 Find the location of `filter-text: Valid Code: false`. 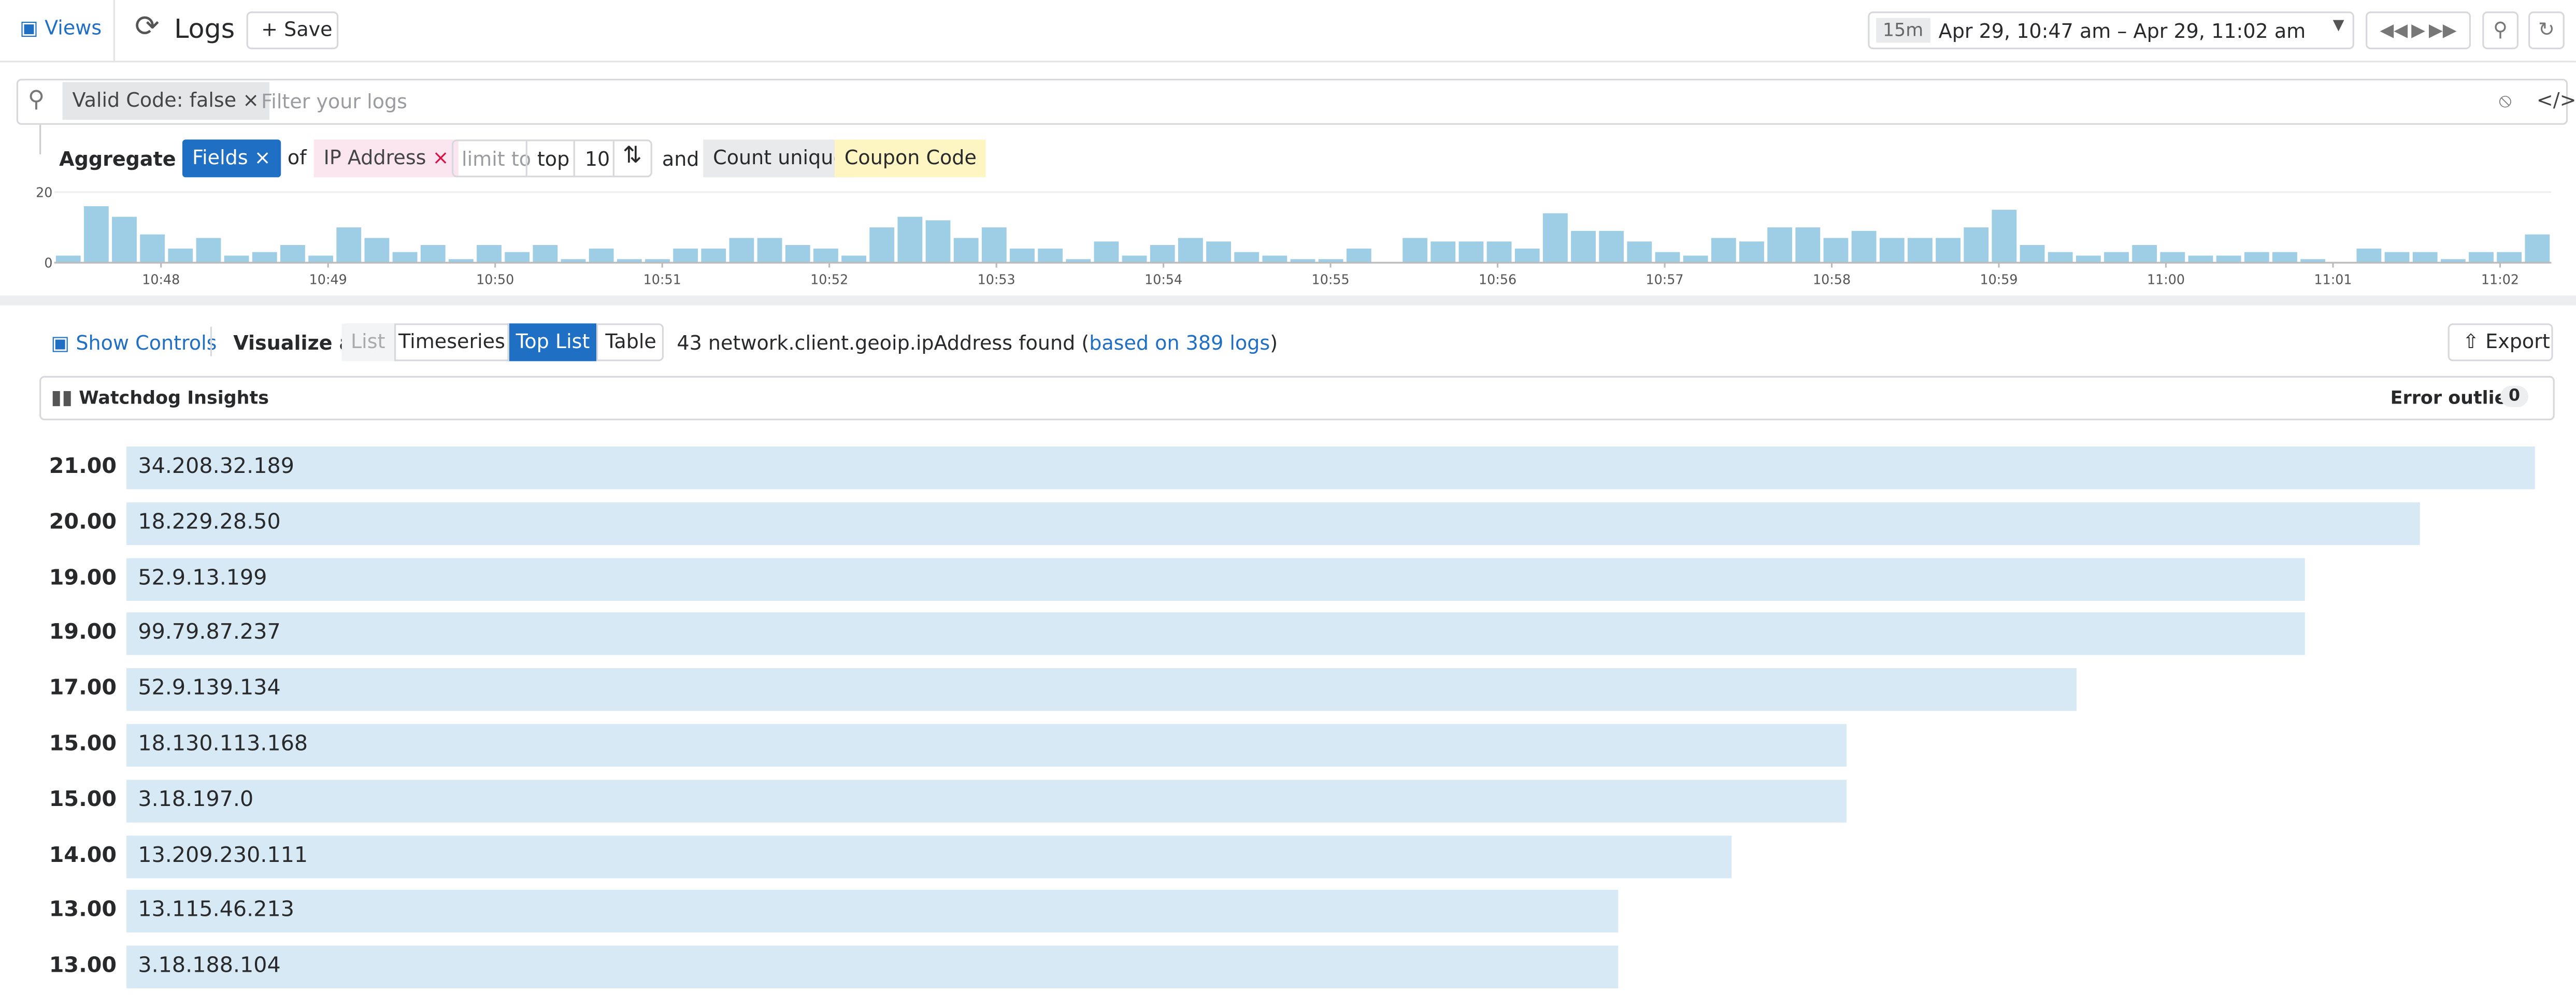

filter-text: Valid Code: false is located at coordinates (154, 100).